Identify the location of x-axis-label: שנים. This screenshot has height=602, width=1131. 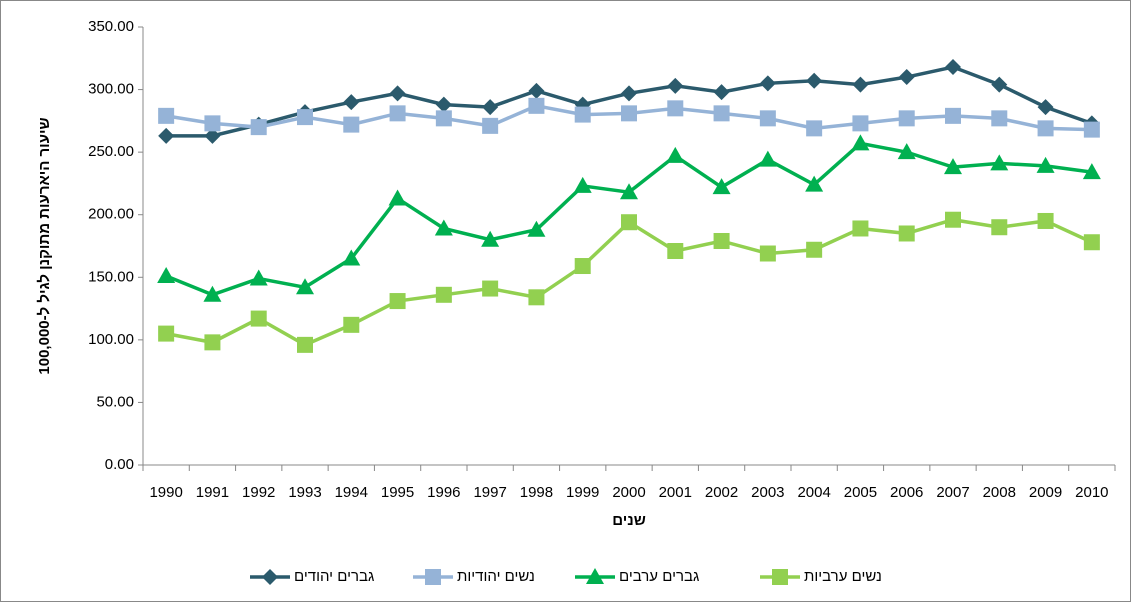
(629, 520).